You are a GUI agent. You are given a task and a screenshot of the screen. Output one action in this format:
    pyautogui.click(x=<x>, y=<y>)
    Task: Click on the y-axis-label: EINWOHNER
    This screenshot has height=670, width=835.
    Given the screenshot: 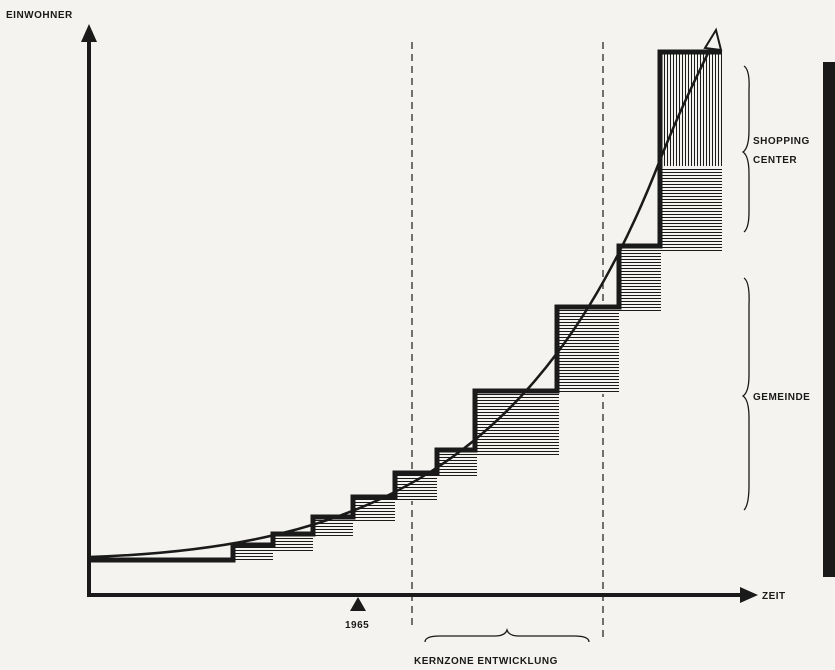 What is the action you would take?
    pyautogui.click(x=39, y=15)
    